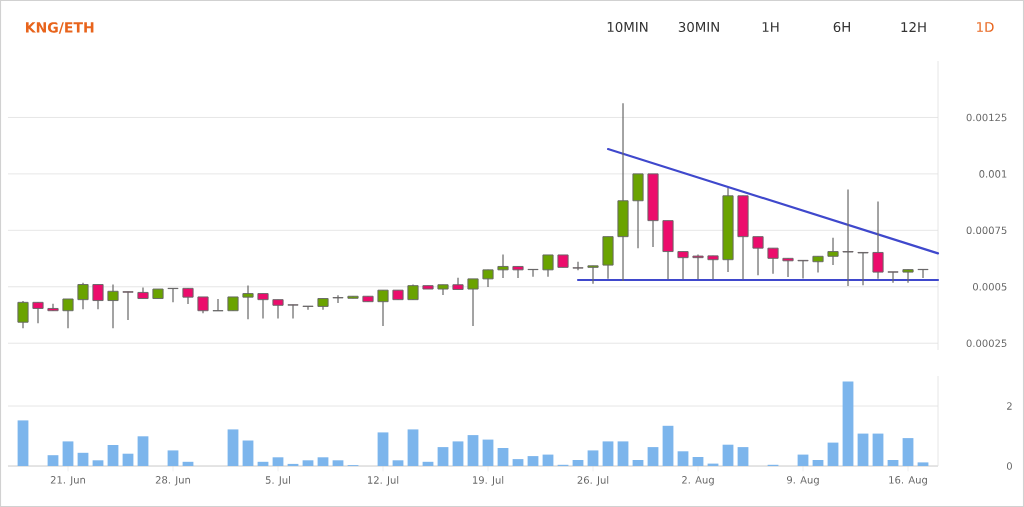 The image size is (1024, 507). I want to click on x-tick-label: 19. Jul, so click(488, 481).